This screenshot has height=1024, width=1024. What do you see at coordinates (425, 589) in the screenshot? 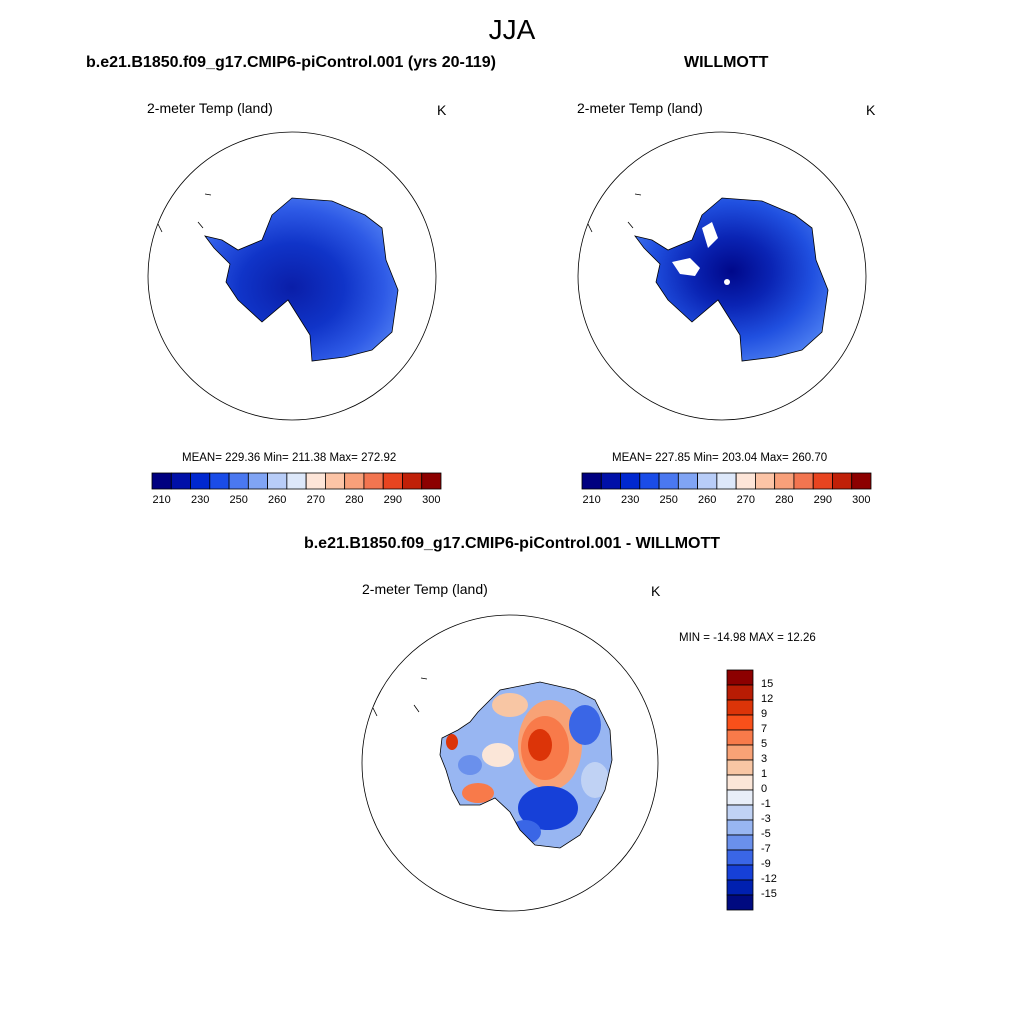
I see `panel-3-variable-label: 2-meter Temp (land)` at bounding box center [425, 589].